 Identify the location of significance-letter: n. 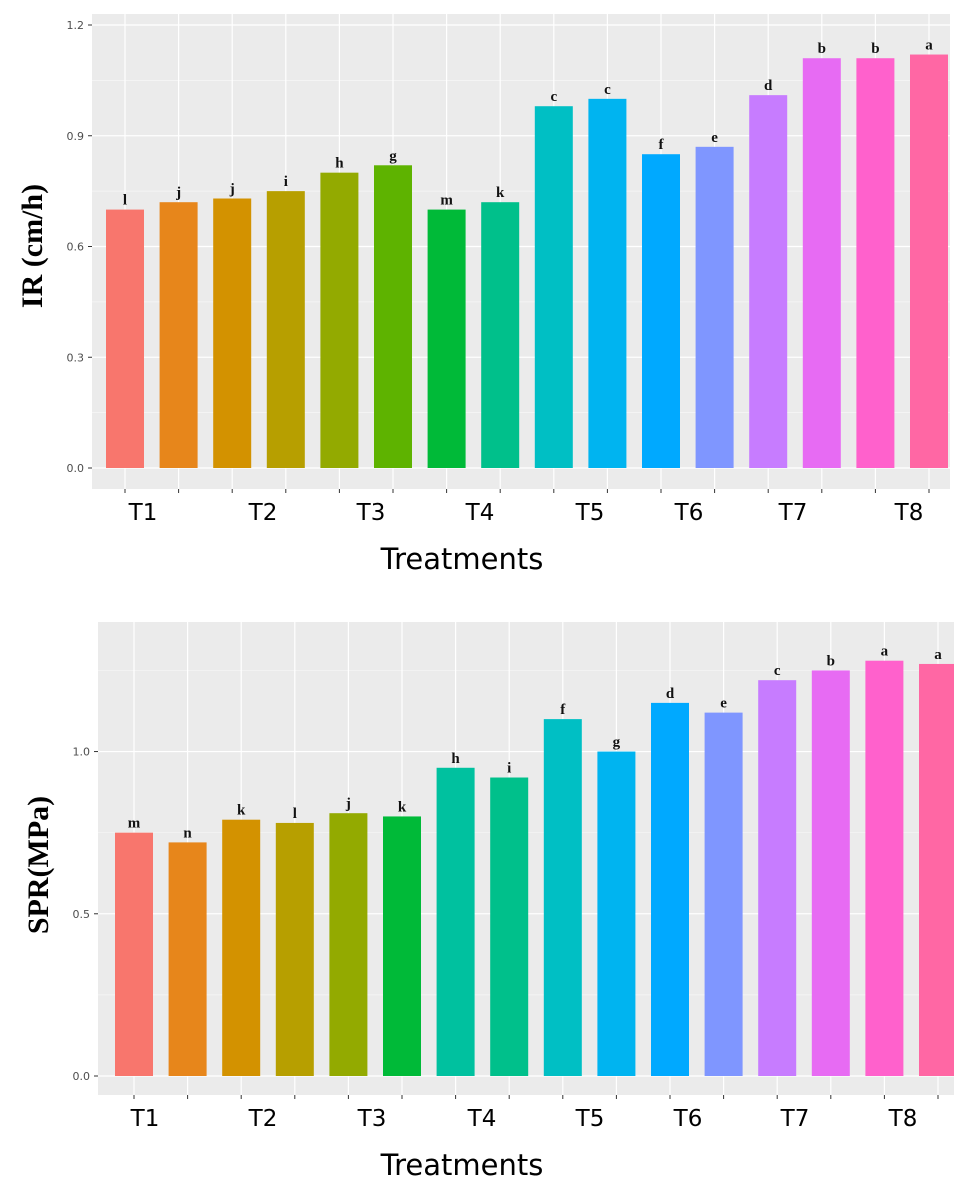
(187, 833).